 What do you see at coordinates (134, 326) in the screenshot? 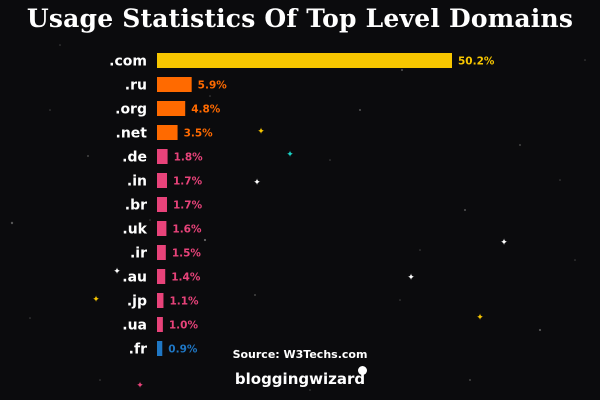
I see `category-label: .ua` at bounding box center [134, 326].